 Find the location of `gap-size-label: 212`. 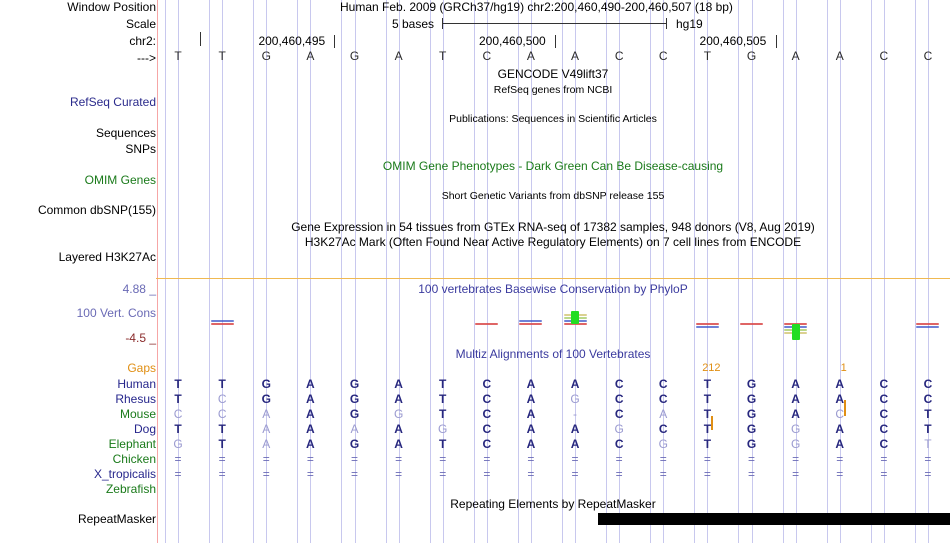

gap-size-label: 212 is located at coordinates (711, 368).